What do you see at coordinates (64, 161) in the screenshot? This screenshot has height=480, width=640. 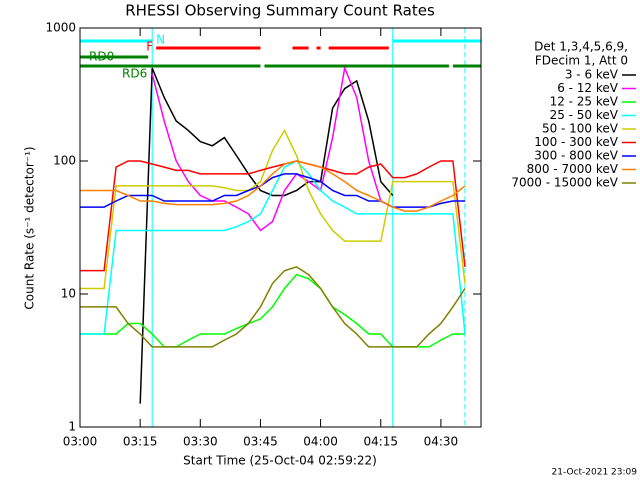 I see `y-tick-label: 100` at bounding box center [64, 161].